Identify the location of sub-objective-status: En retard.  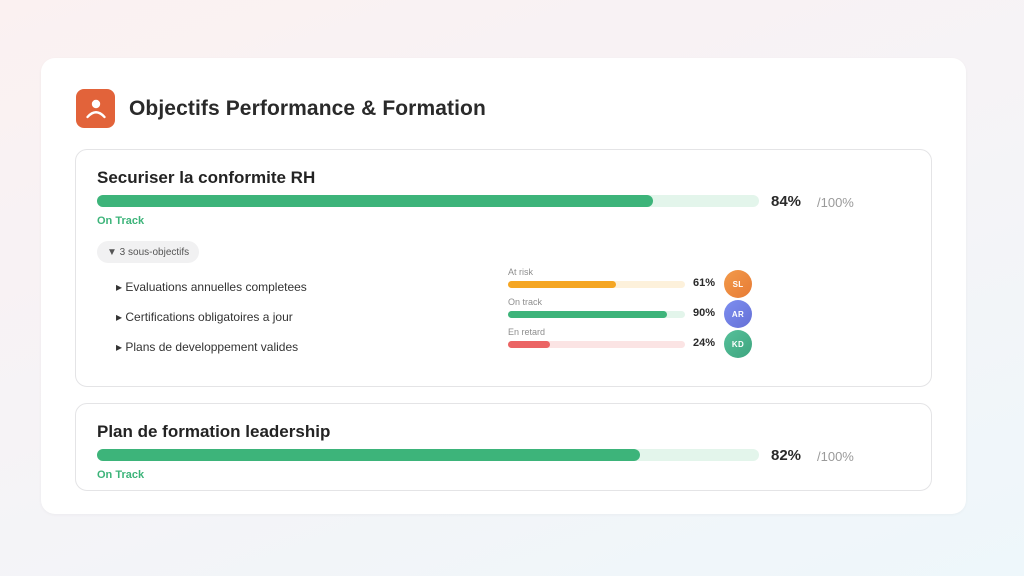
(527, 332).